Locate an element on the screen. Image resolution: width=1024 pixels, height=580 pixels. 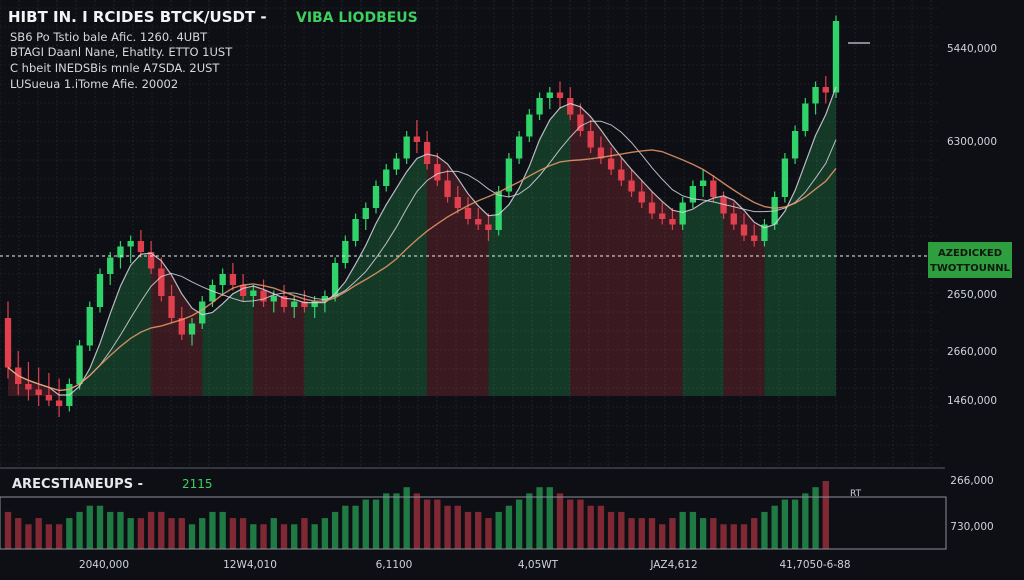
x-axis-label: JAZ4,612 is located at coordinates (673, 565).